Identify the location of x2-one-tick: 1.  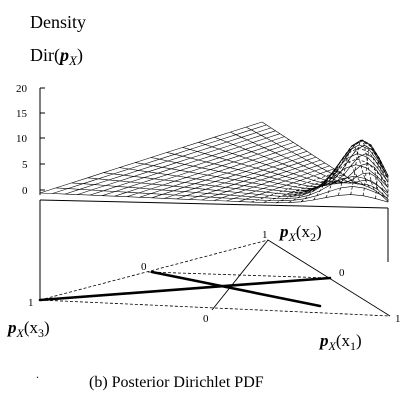
(265, 235).